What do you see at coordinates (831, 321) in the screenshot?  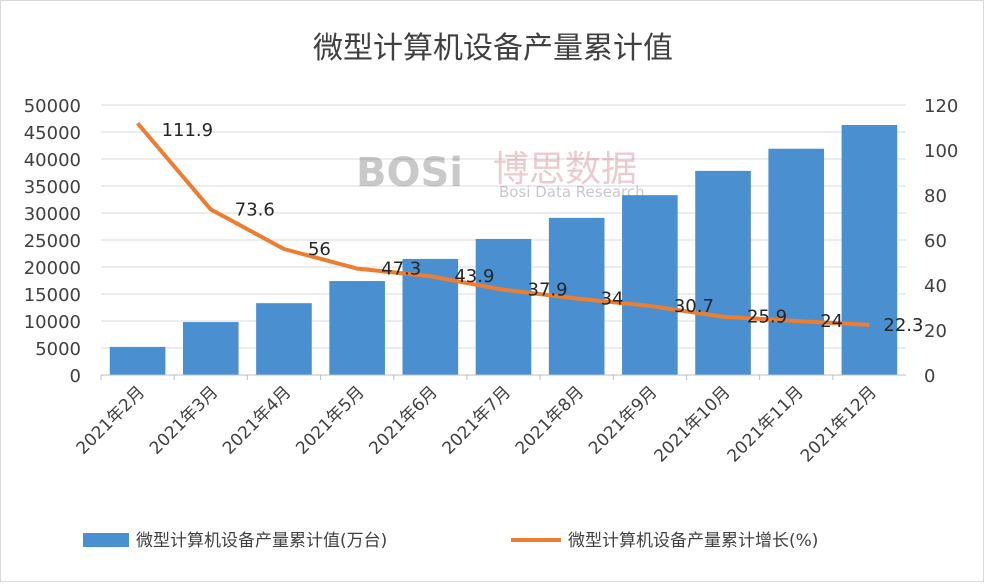 I see `line-data-label: 24` at bounding box center [831, 321].